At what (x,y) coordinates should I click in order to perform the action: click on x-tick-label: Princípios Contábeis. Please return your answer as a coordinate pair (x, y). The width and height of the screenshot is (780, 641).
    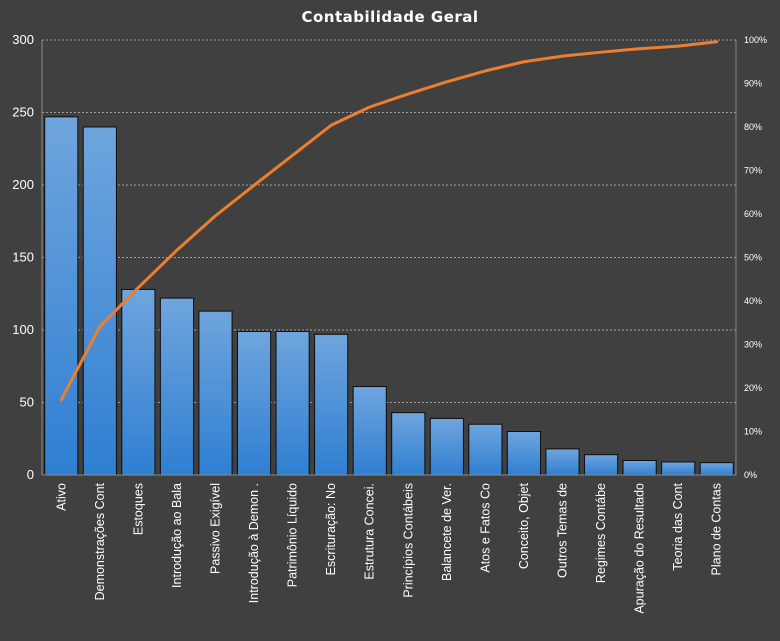
    Looking at the image, I should click on (408, 540).